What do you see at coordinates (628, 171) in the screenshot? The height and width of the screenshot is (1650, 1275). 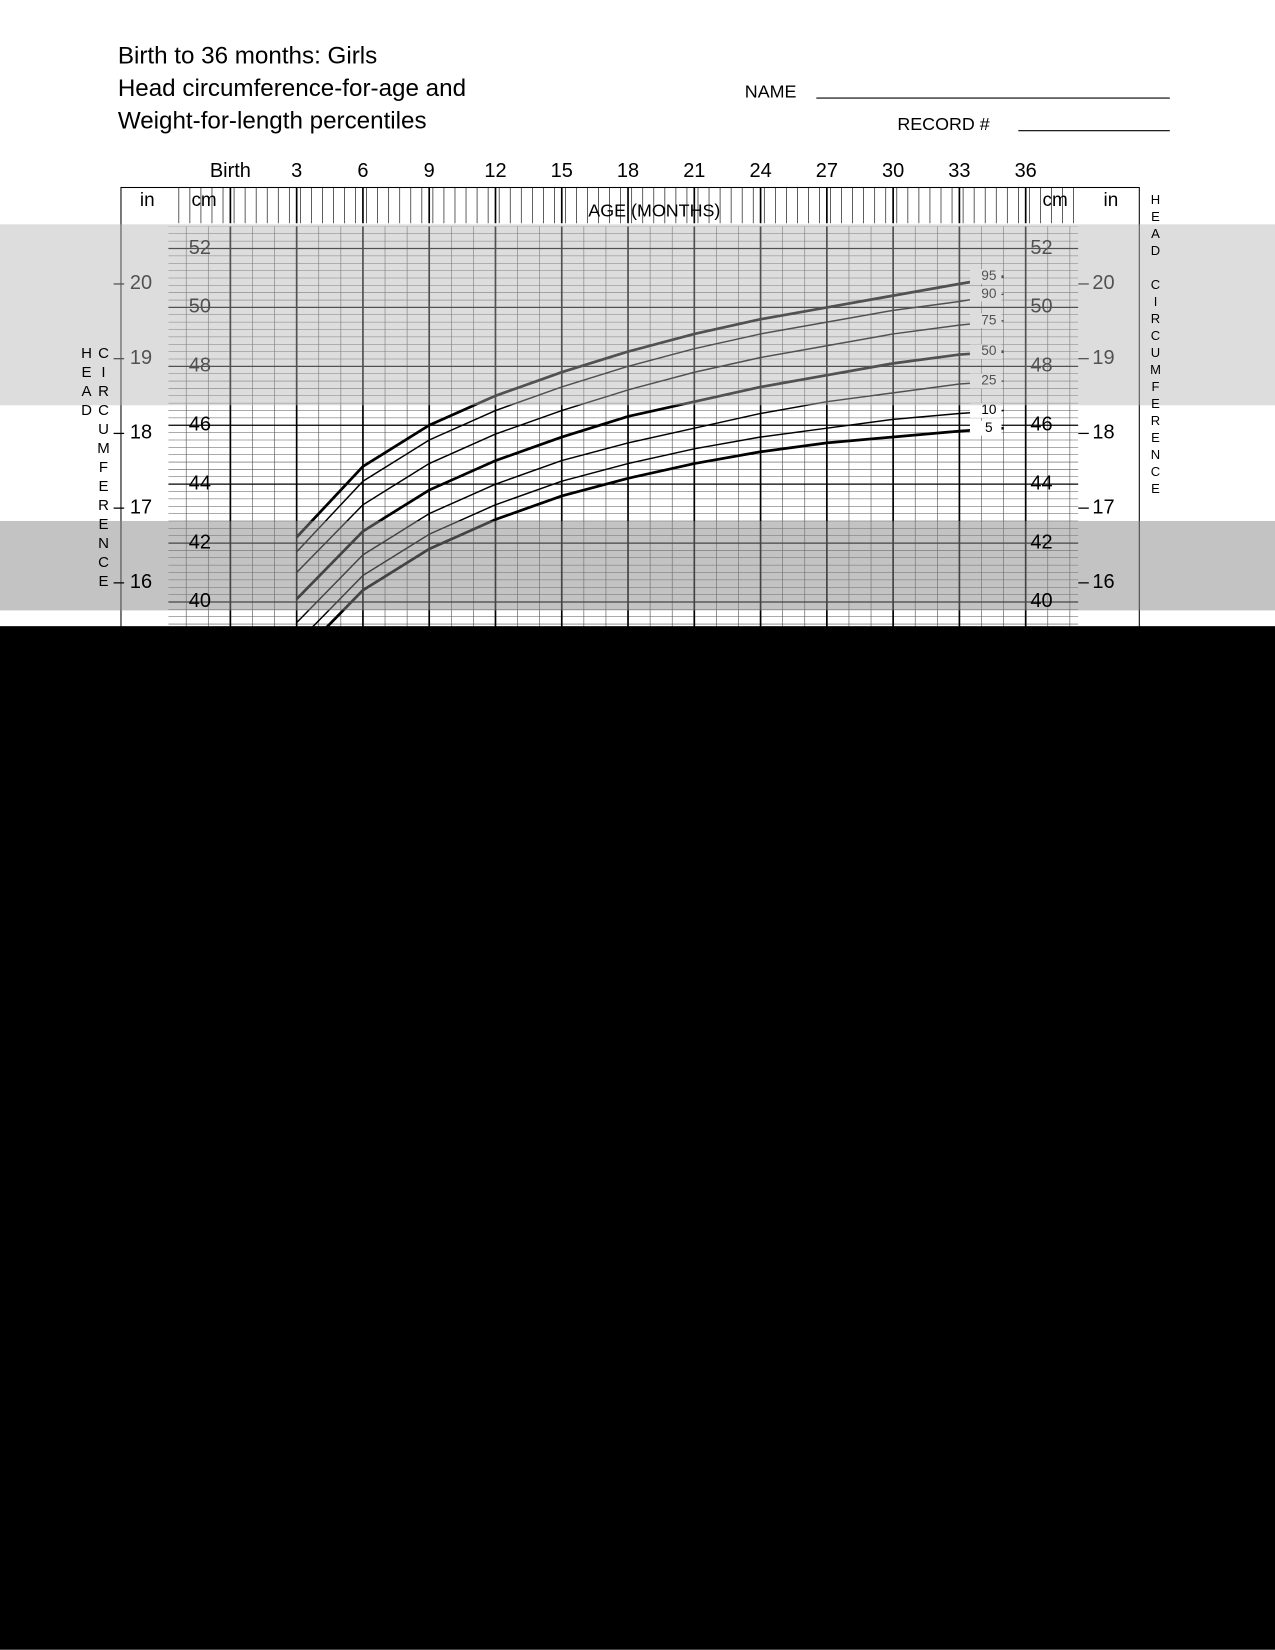 I see `x-tick-label: 18` at bounding box center [628, 171].